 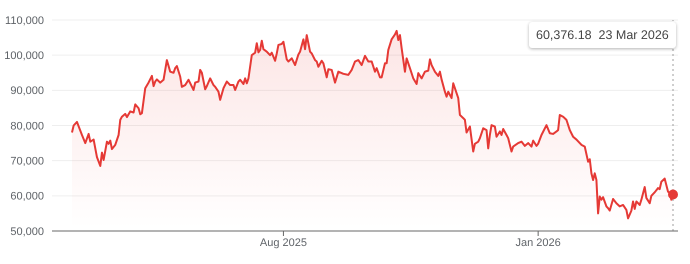 I want to click on y-tick-label: 70,000, so click(x=27, y=162).